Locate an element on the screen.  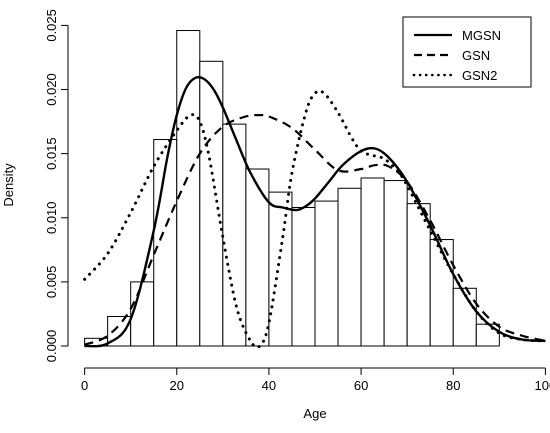
x-tick-label: 40 is located at coordinates (269, 385).